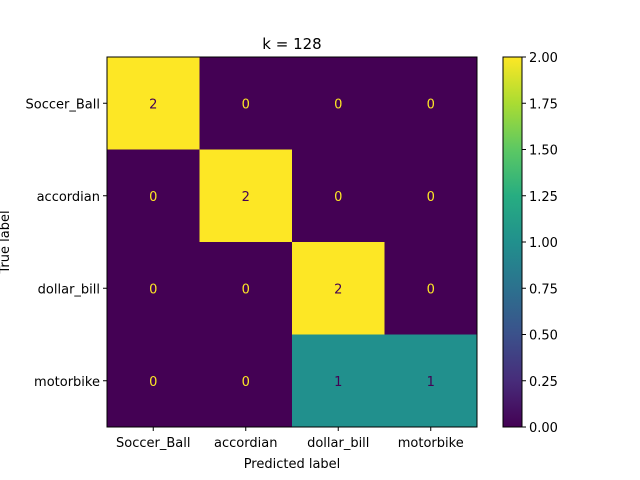  Describe the element at coordinates (63, 104) in the screenshot. I see `y-tick-label: Soccer_Ball` at that location.